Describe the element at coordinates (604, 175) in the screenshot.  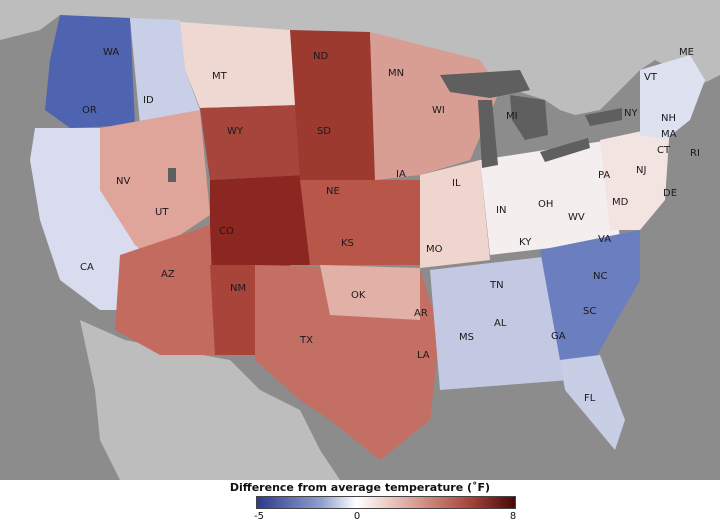
I see `state-label: PA` at that location.